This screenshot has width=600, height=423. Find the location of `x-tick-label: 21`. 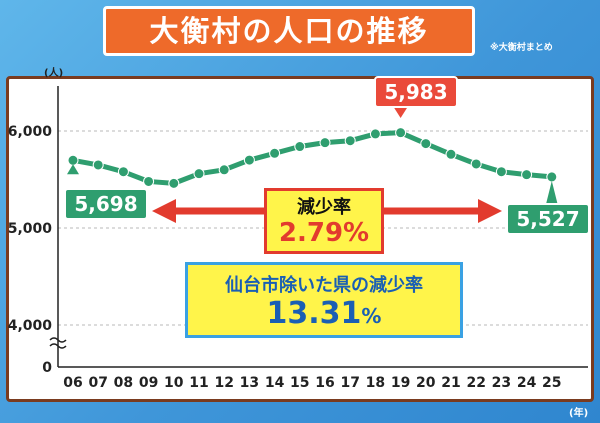

x-tick-label: 21 is located at coordinates (450, 383).